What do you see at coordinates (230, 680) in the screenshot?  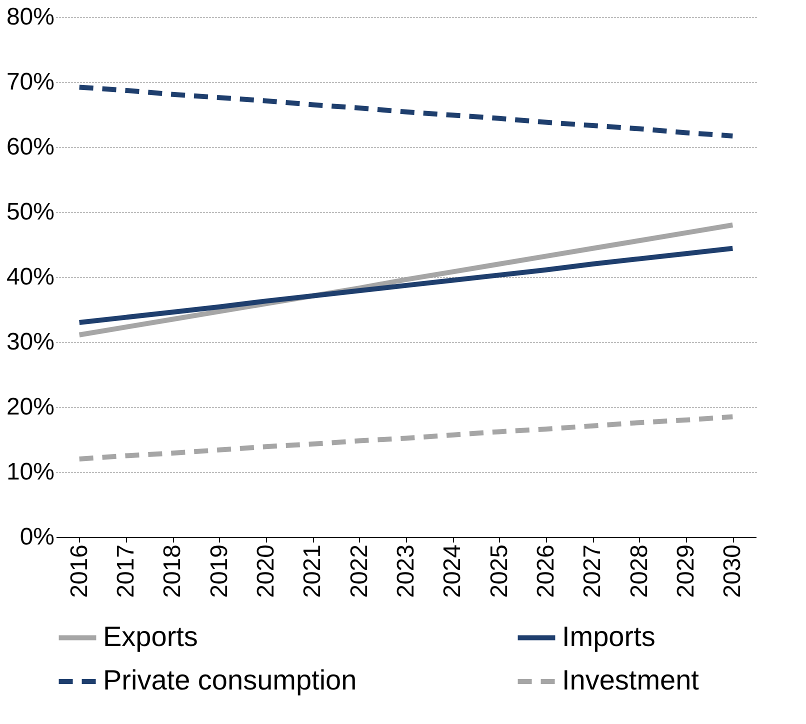 I see `legend-label: Private consumption` at bounding box center [230, 680].